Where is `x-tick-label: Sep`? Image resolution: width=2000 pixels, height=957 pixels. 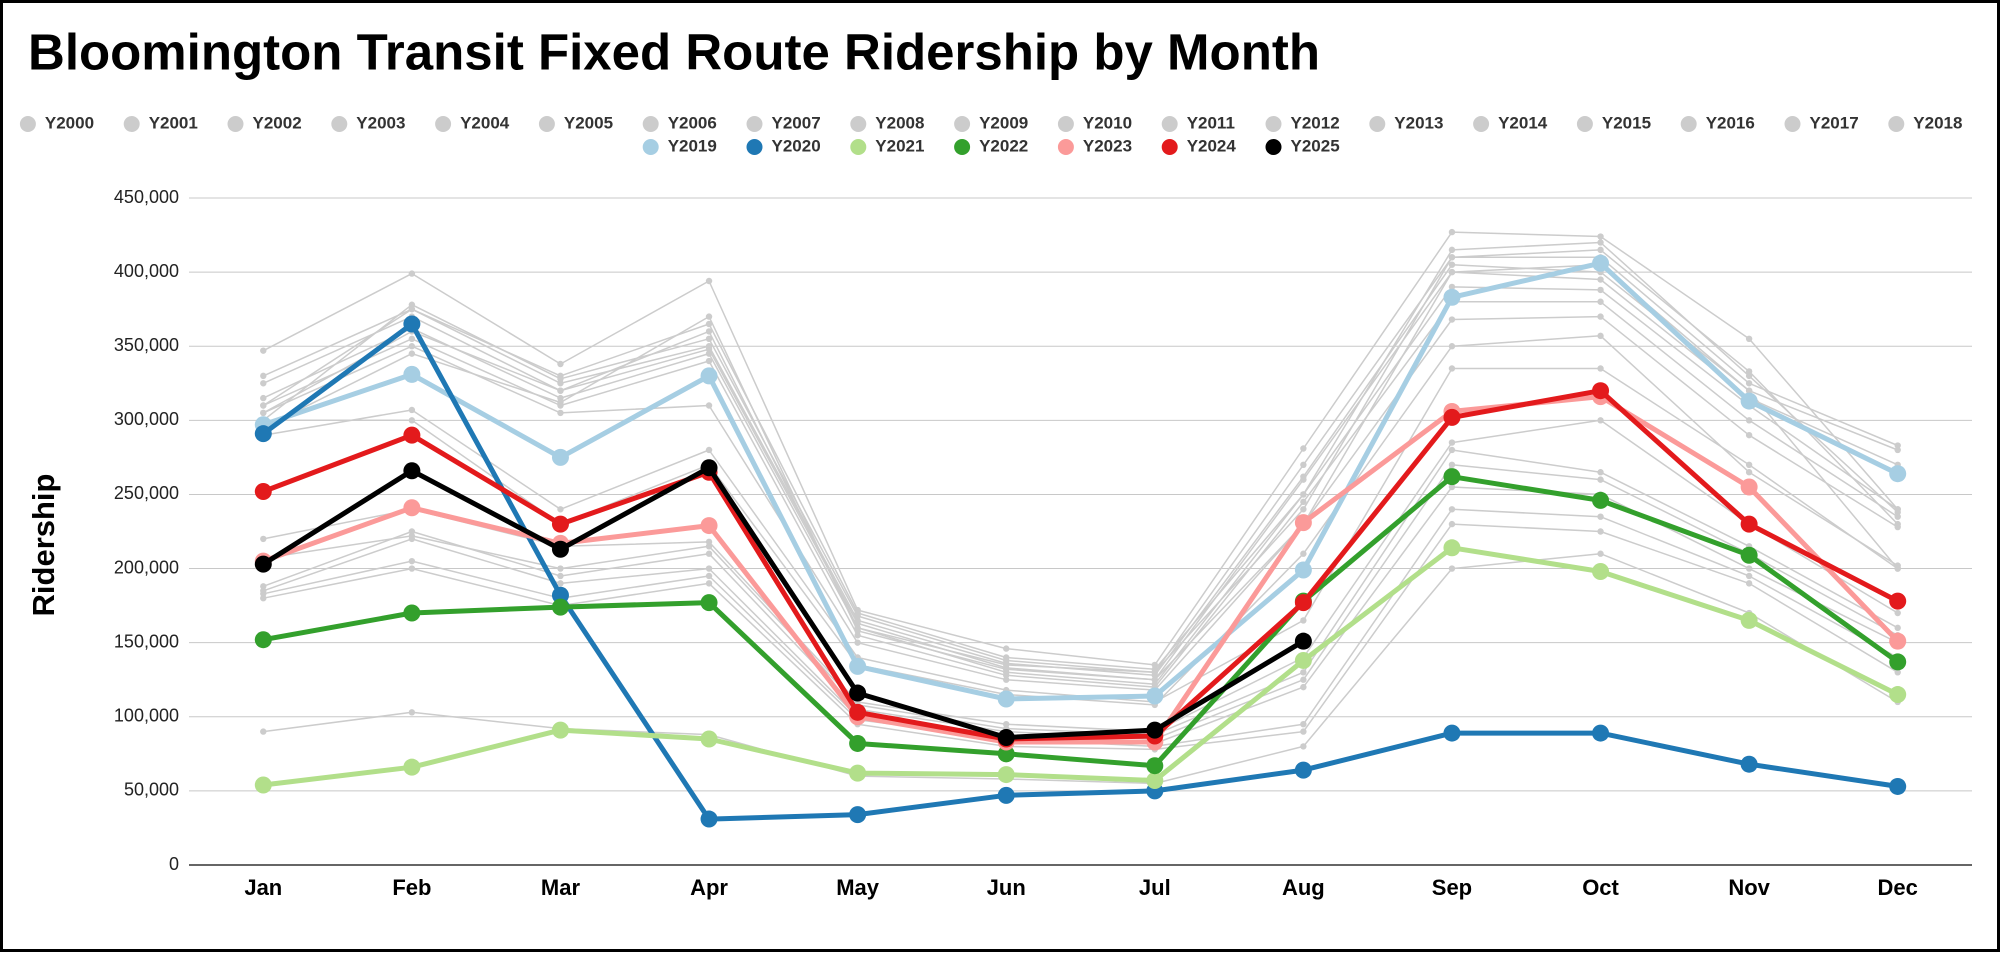 x-tick-label: Sep is located at coordinates (1452, 887).